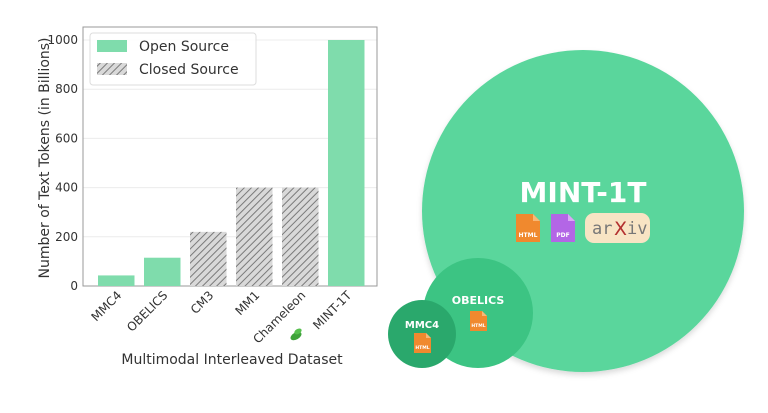 The height and width of the screenshot is (413, 768). Describe the element at coordinates (184, 47) in the screenshot. I see `legend-open-label: Open Source` at that location.